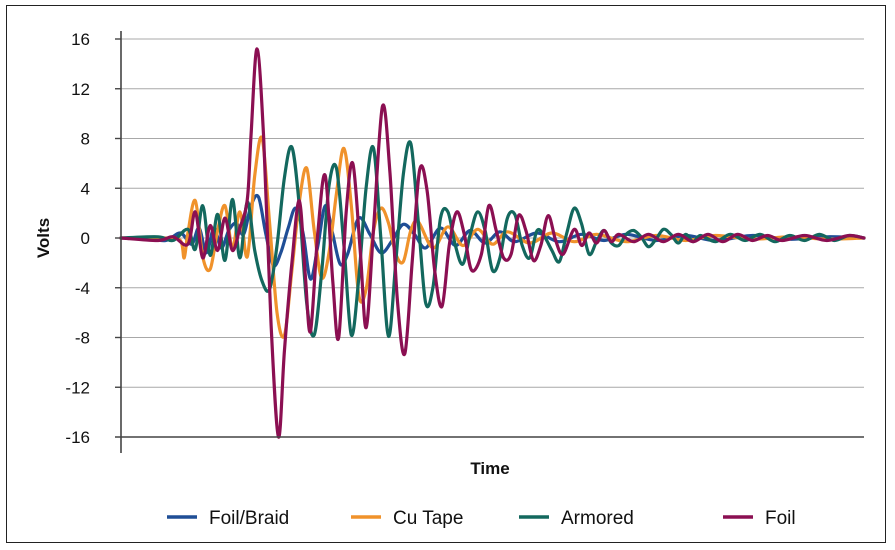 This screenshot has width=895, height=550. What do you see at coordinates (43, 238) in the screenshot?
I see `y-axis-title: Volts` at bounding box center [43, 238].